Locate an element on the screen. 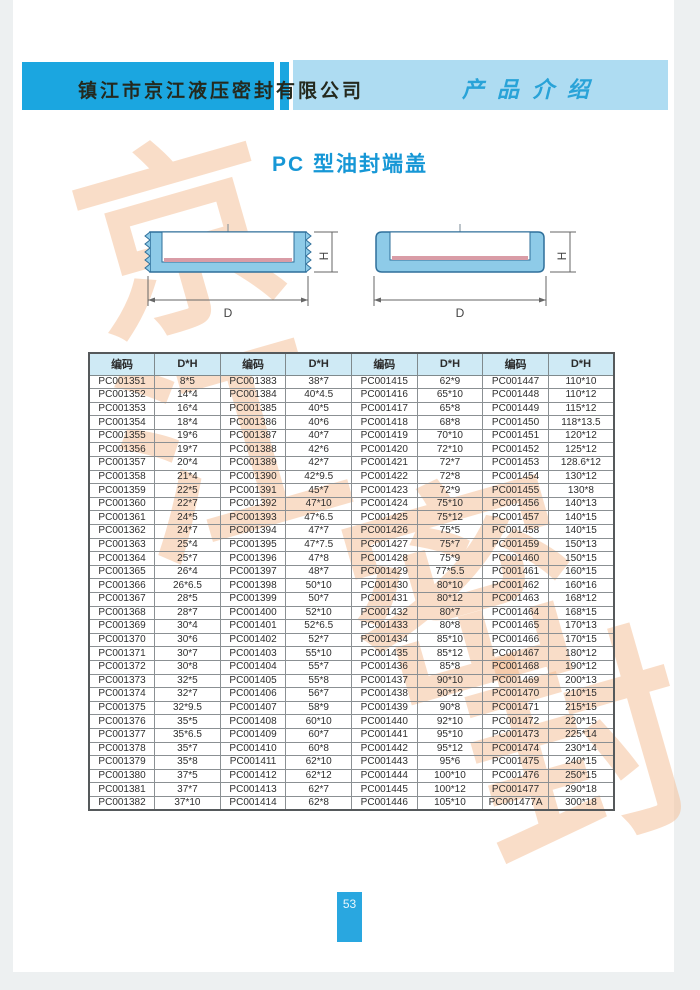 The width and height of the screenshot is (700, 990). dh-cell: 72*9 is located at coordinates (450, 490).